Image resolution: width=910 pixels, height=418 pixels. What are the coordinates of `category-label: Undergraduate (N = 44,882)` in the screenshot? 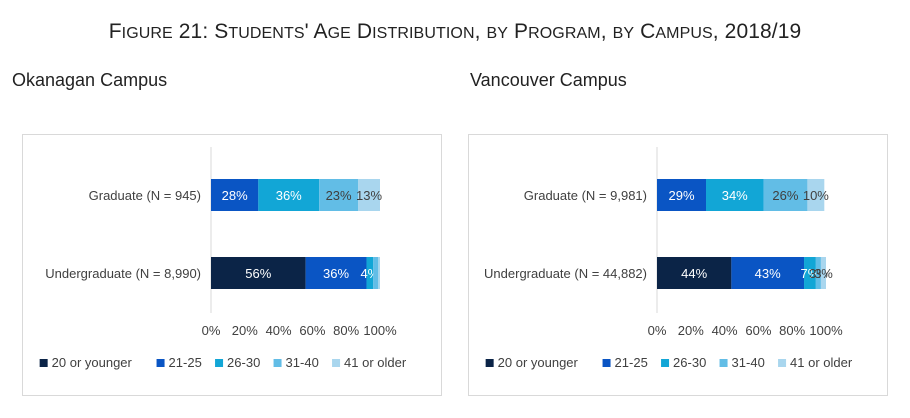 It's located at (565, 273).